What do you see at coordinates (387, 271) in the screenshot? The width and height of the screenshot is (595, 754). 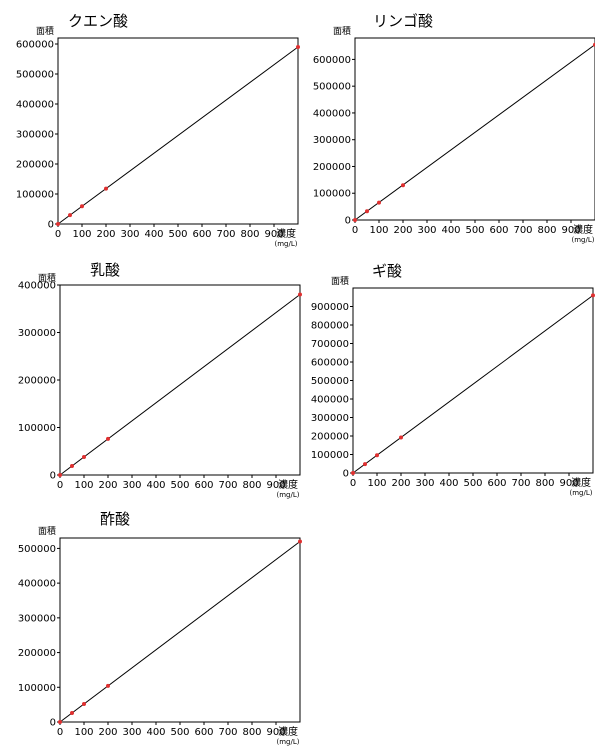 I see `chart-title: ギ酸` at bounding box center [387, 271].